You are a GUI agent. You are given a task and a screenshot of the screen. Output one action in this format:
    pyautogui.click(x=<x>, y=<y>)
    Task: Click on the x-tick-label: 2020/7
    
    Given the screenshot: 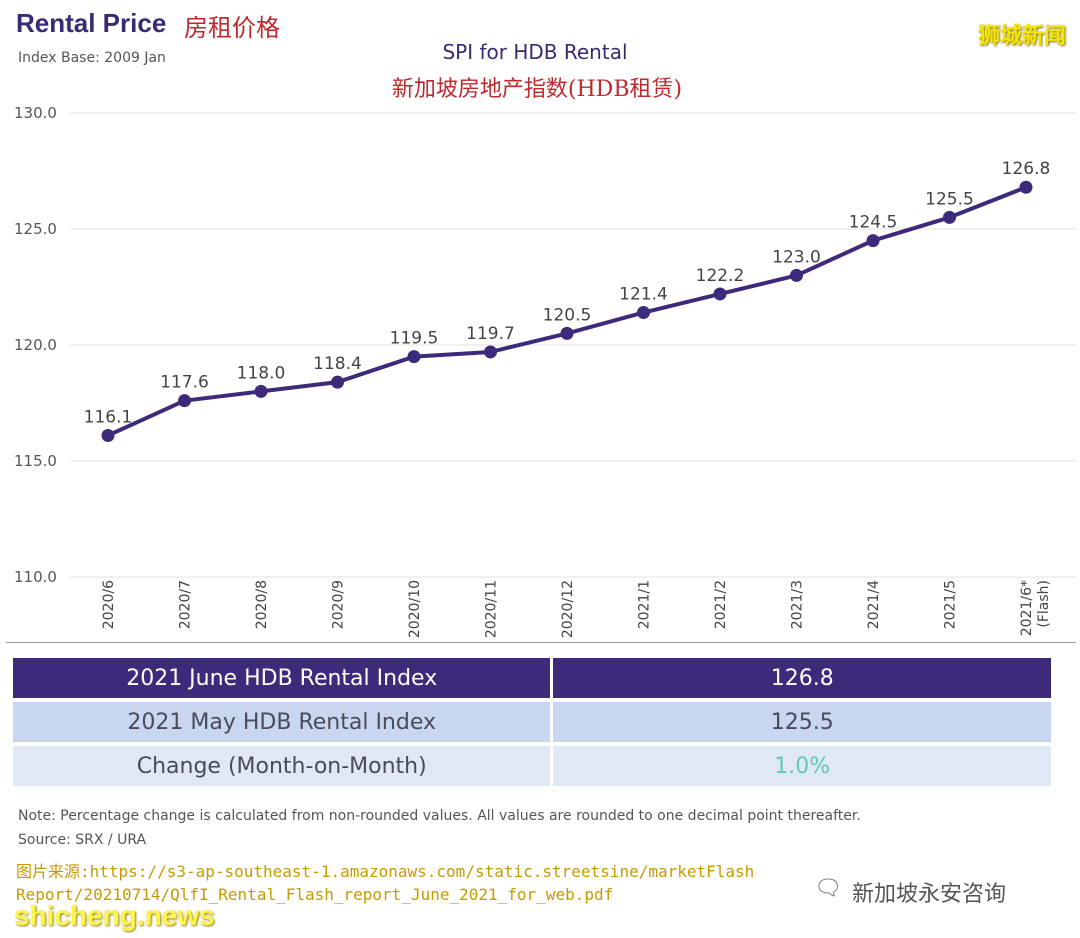 What is the action you would take?
    pyautogui.click(x=186, y=604)
    